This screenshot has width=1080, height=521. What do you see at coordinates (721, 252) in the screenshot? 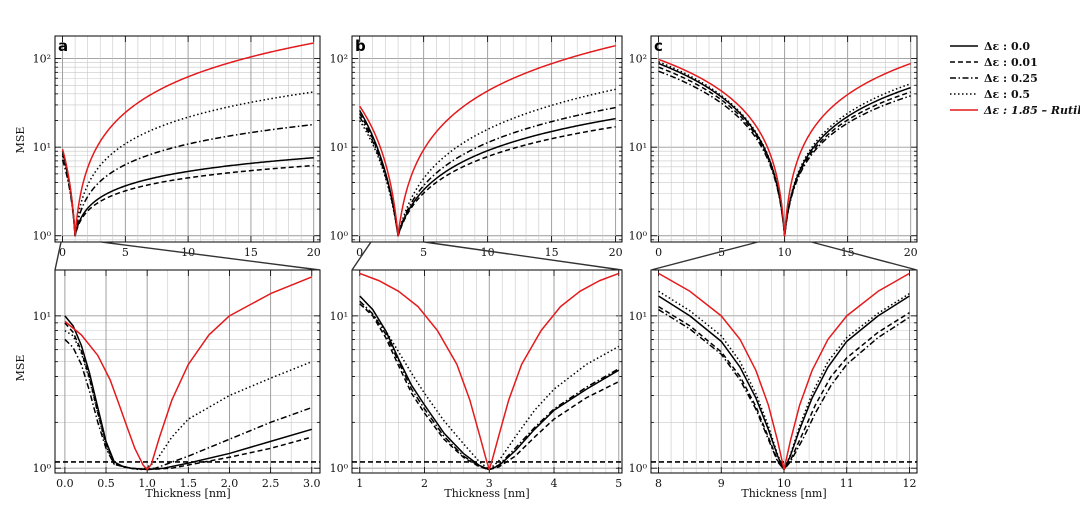
I see `top-c-xtick-label: 5` at bounding box center [721, 252].